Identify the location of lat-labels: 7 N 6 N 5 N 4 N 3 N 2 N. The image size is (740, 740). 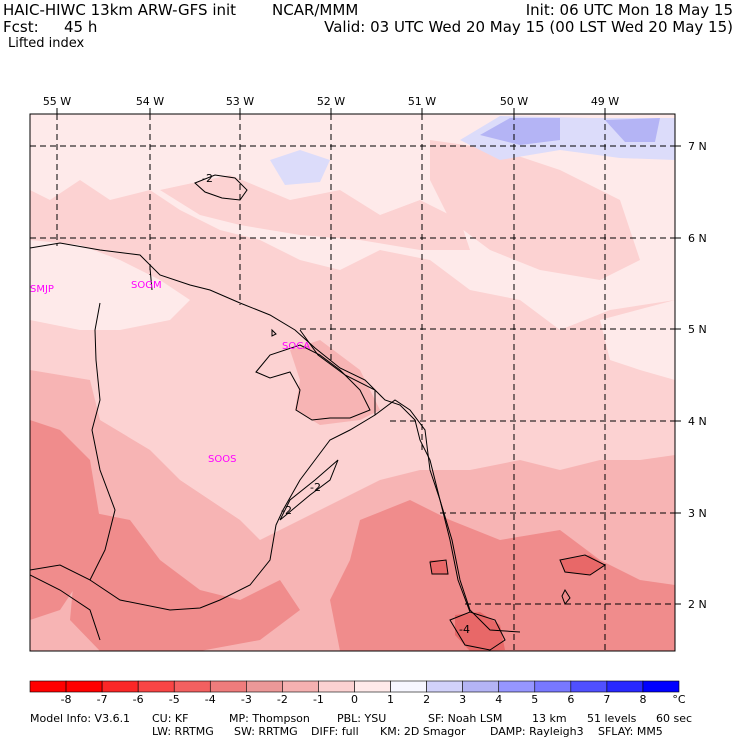
(697, 375).